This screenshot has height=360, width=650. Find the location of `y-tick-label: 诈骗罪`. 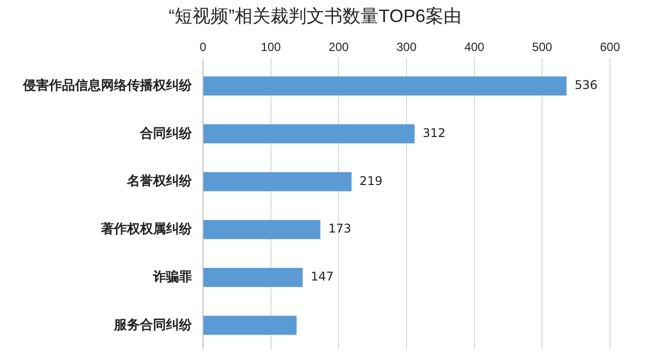

y-tick-label: 诈骗罪 is located at coordinates (172, 276).